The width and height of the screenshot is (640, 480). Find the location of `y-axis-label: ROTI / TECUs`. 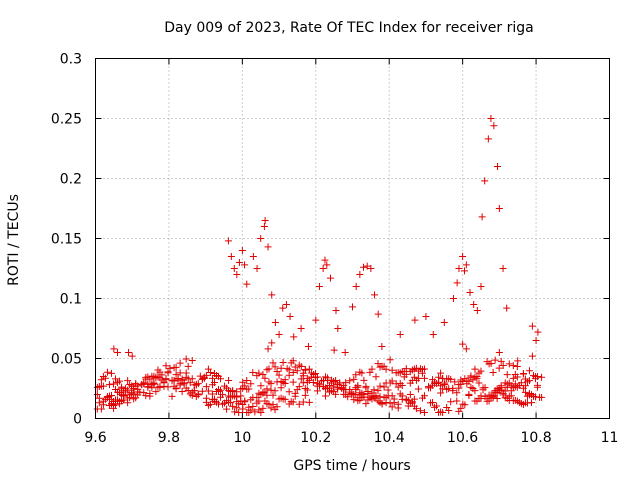

y-axis-label: ROTI / TECUs is located at coordinates (14, 240).